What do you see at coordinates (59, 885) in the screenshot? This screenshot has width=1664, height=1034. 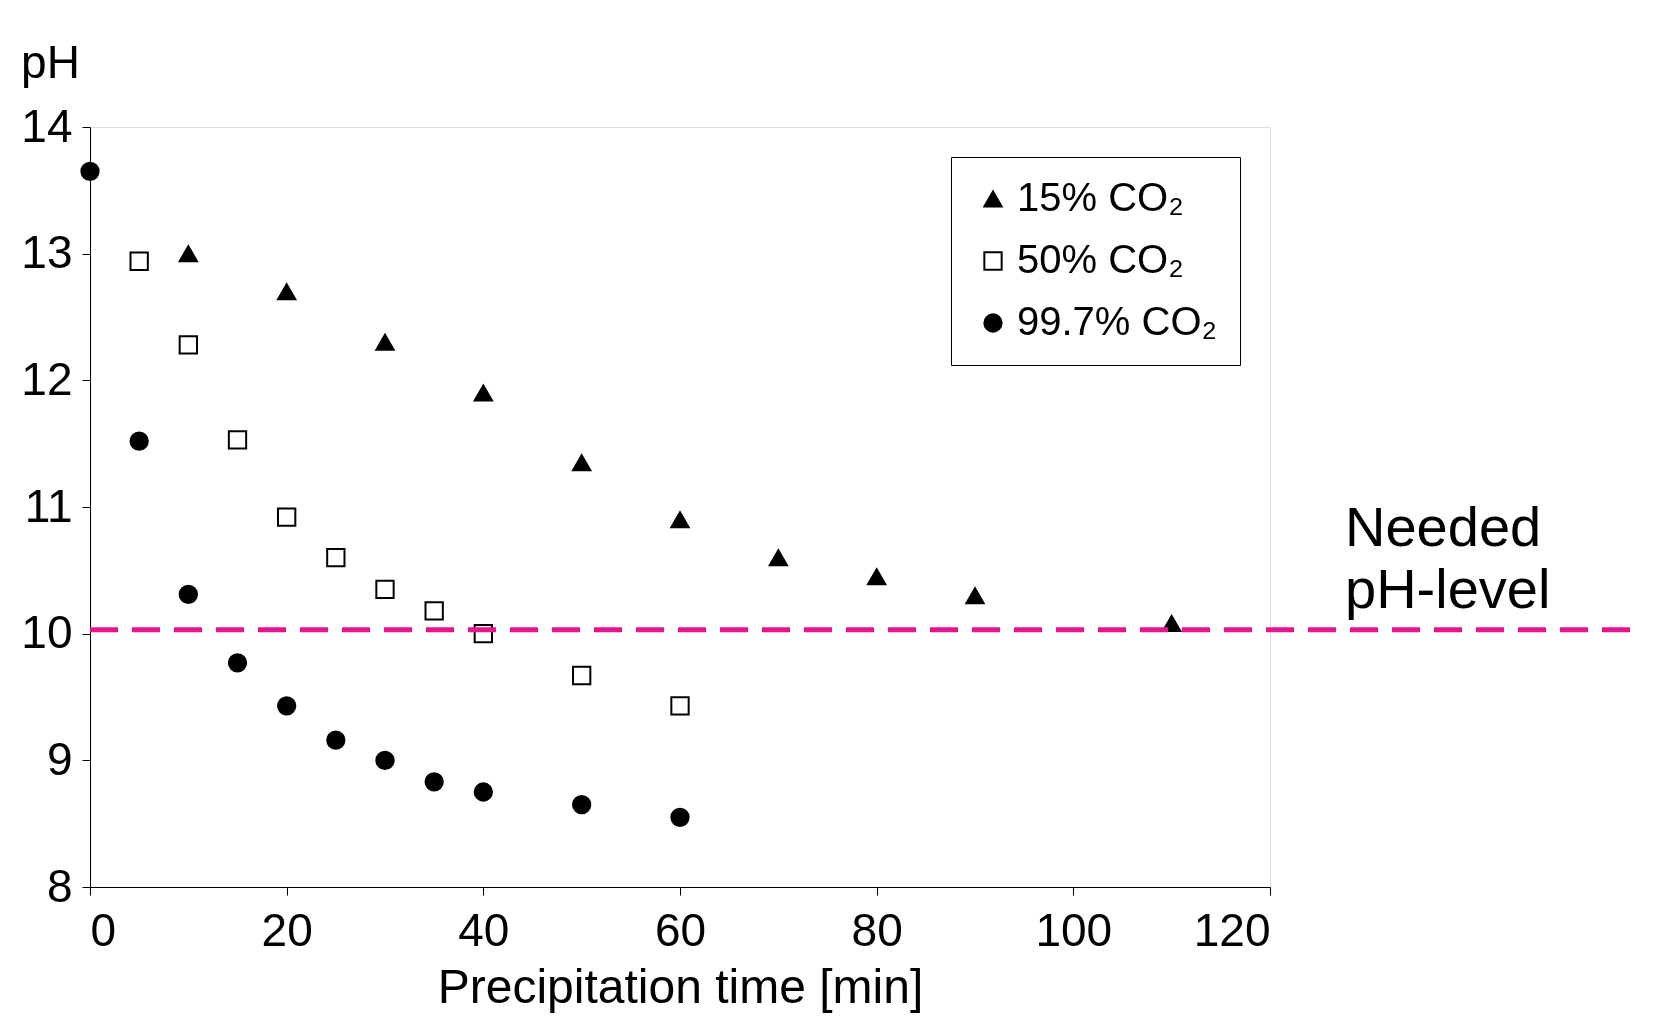 I see `y-tick-label: 8` at bounding box center [59, 885].